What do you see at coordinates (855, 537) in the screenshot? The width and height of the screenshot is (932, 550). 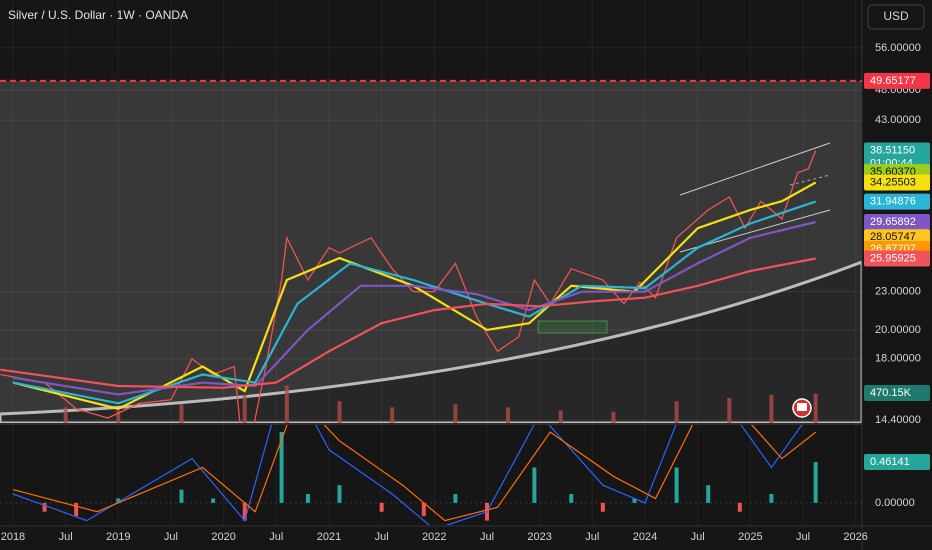 I see `x-tick-label: 2026` at bounding box center [855, 537].